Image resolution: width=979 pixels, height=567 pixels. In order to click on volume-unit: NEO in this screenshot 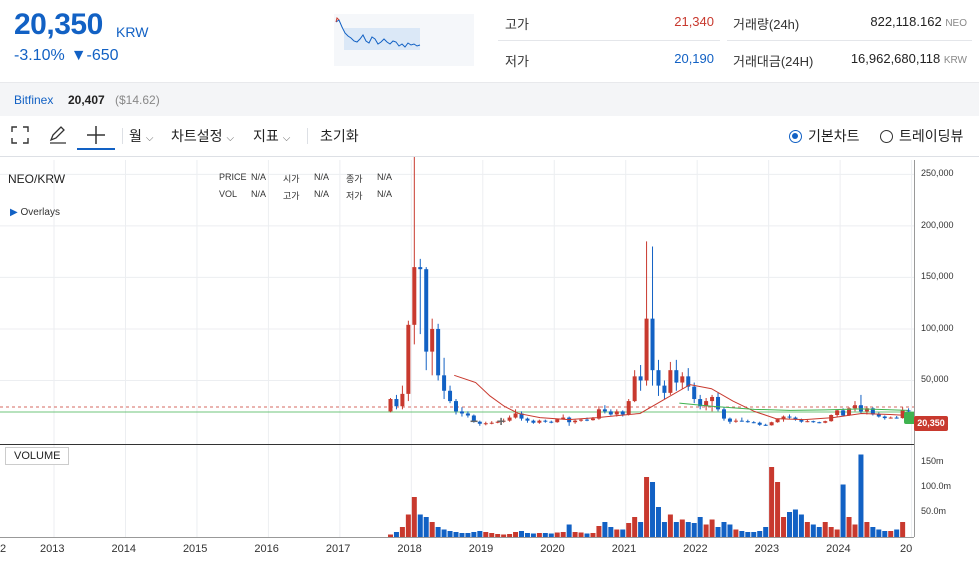, I will do `click(956, 23)`.